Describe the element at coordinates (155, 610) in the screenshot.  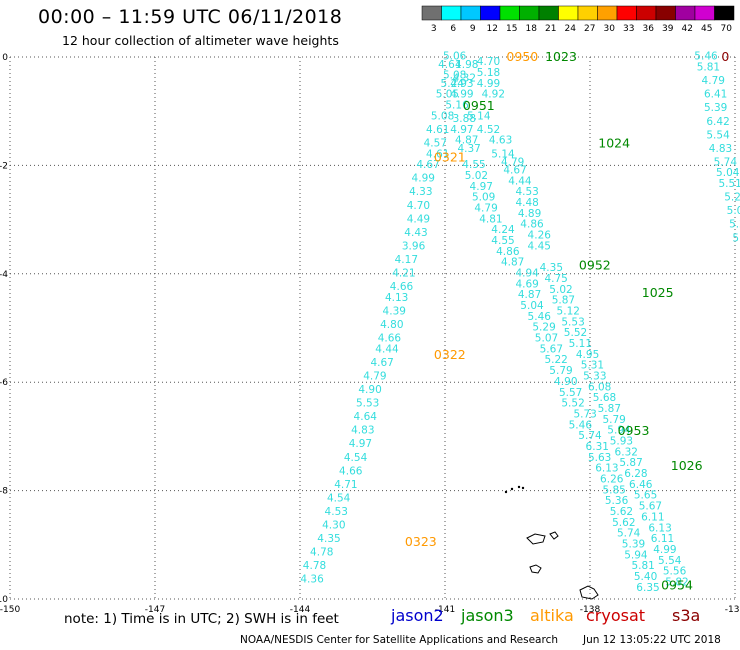
I see `x-tick-label: -147` at that location.